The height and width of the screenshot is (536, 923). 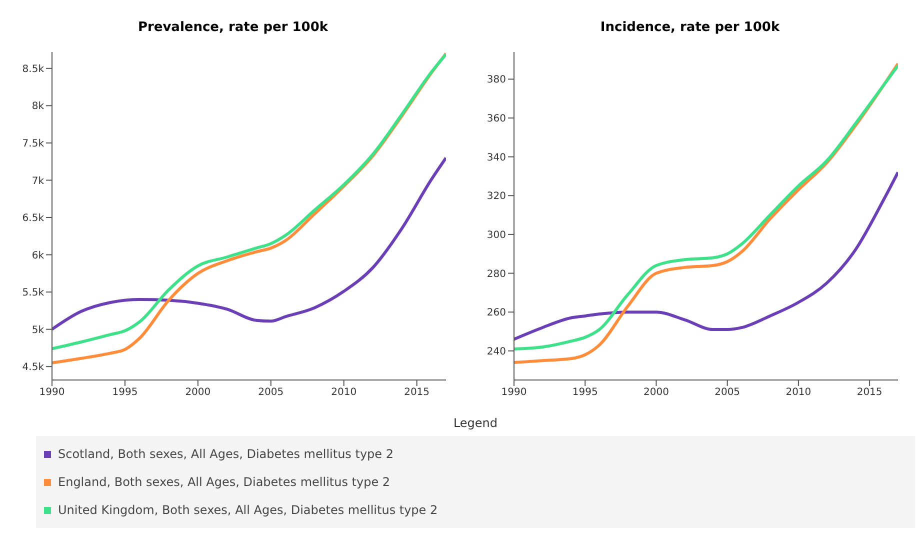 I want to click on y-tick-label: 340, so click(x=496, y=158).